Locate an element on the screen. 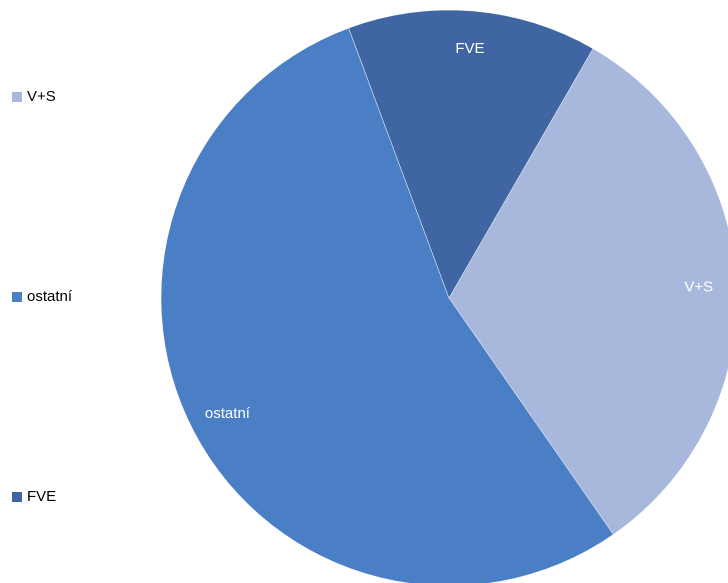 Image resolution: width=728 pixels, height=583 pixels. legend-label: V+S is located at coordinates (41, 96).